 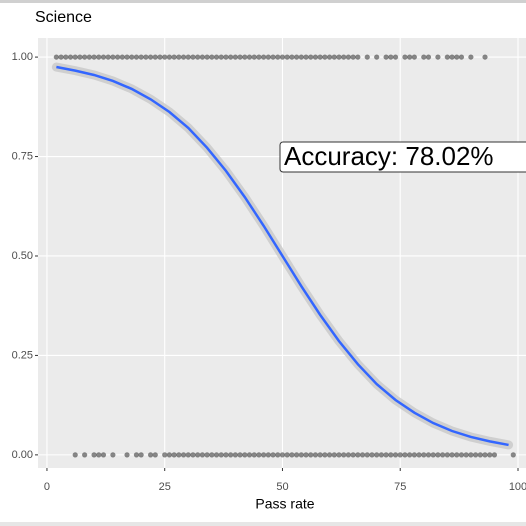 What do you see at coordinates (22, 455) in the screenshot?
I see `y-tick-label: 0.00` at bounding box center [22, 455].